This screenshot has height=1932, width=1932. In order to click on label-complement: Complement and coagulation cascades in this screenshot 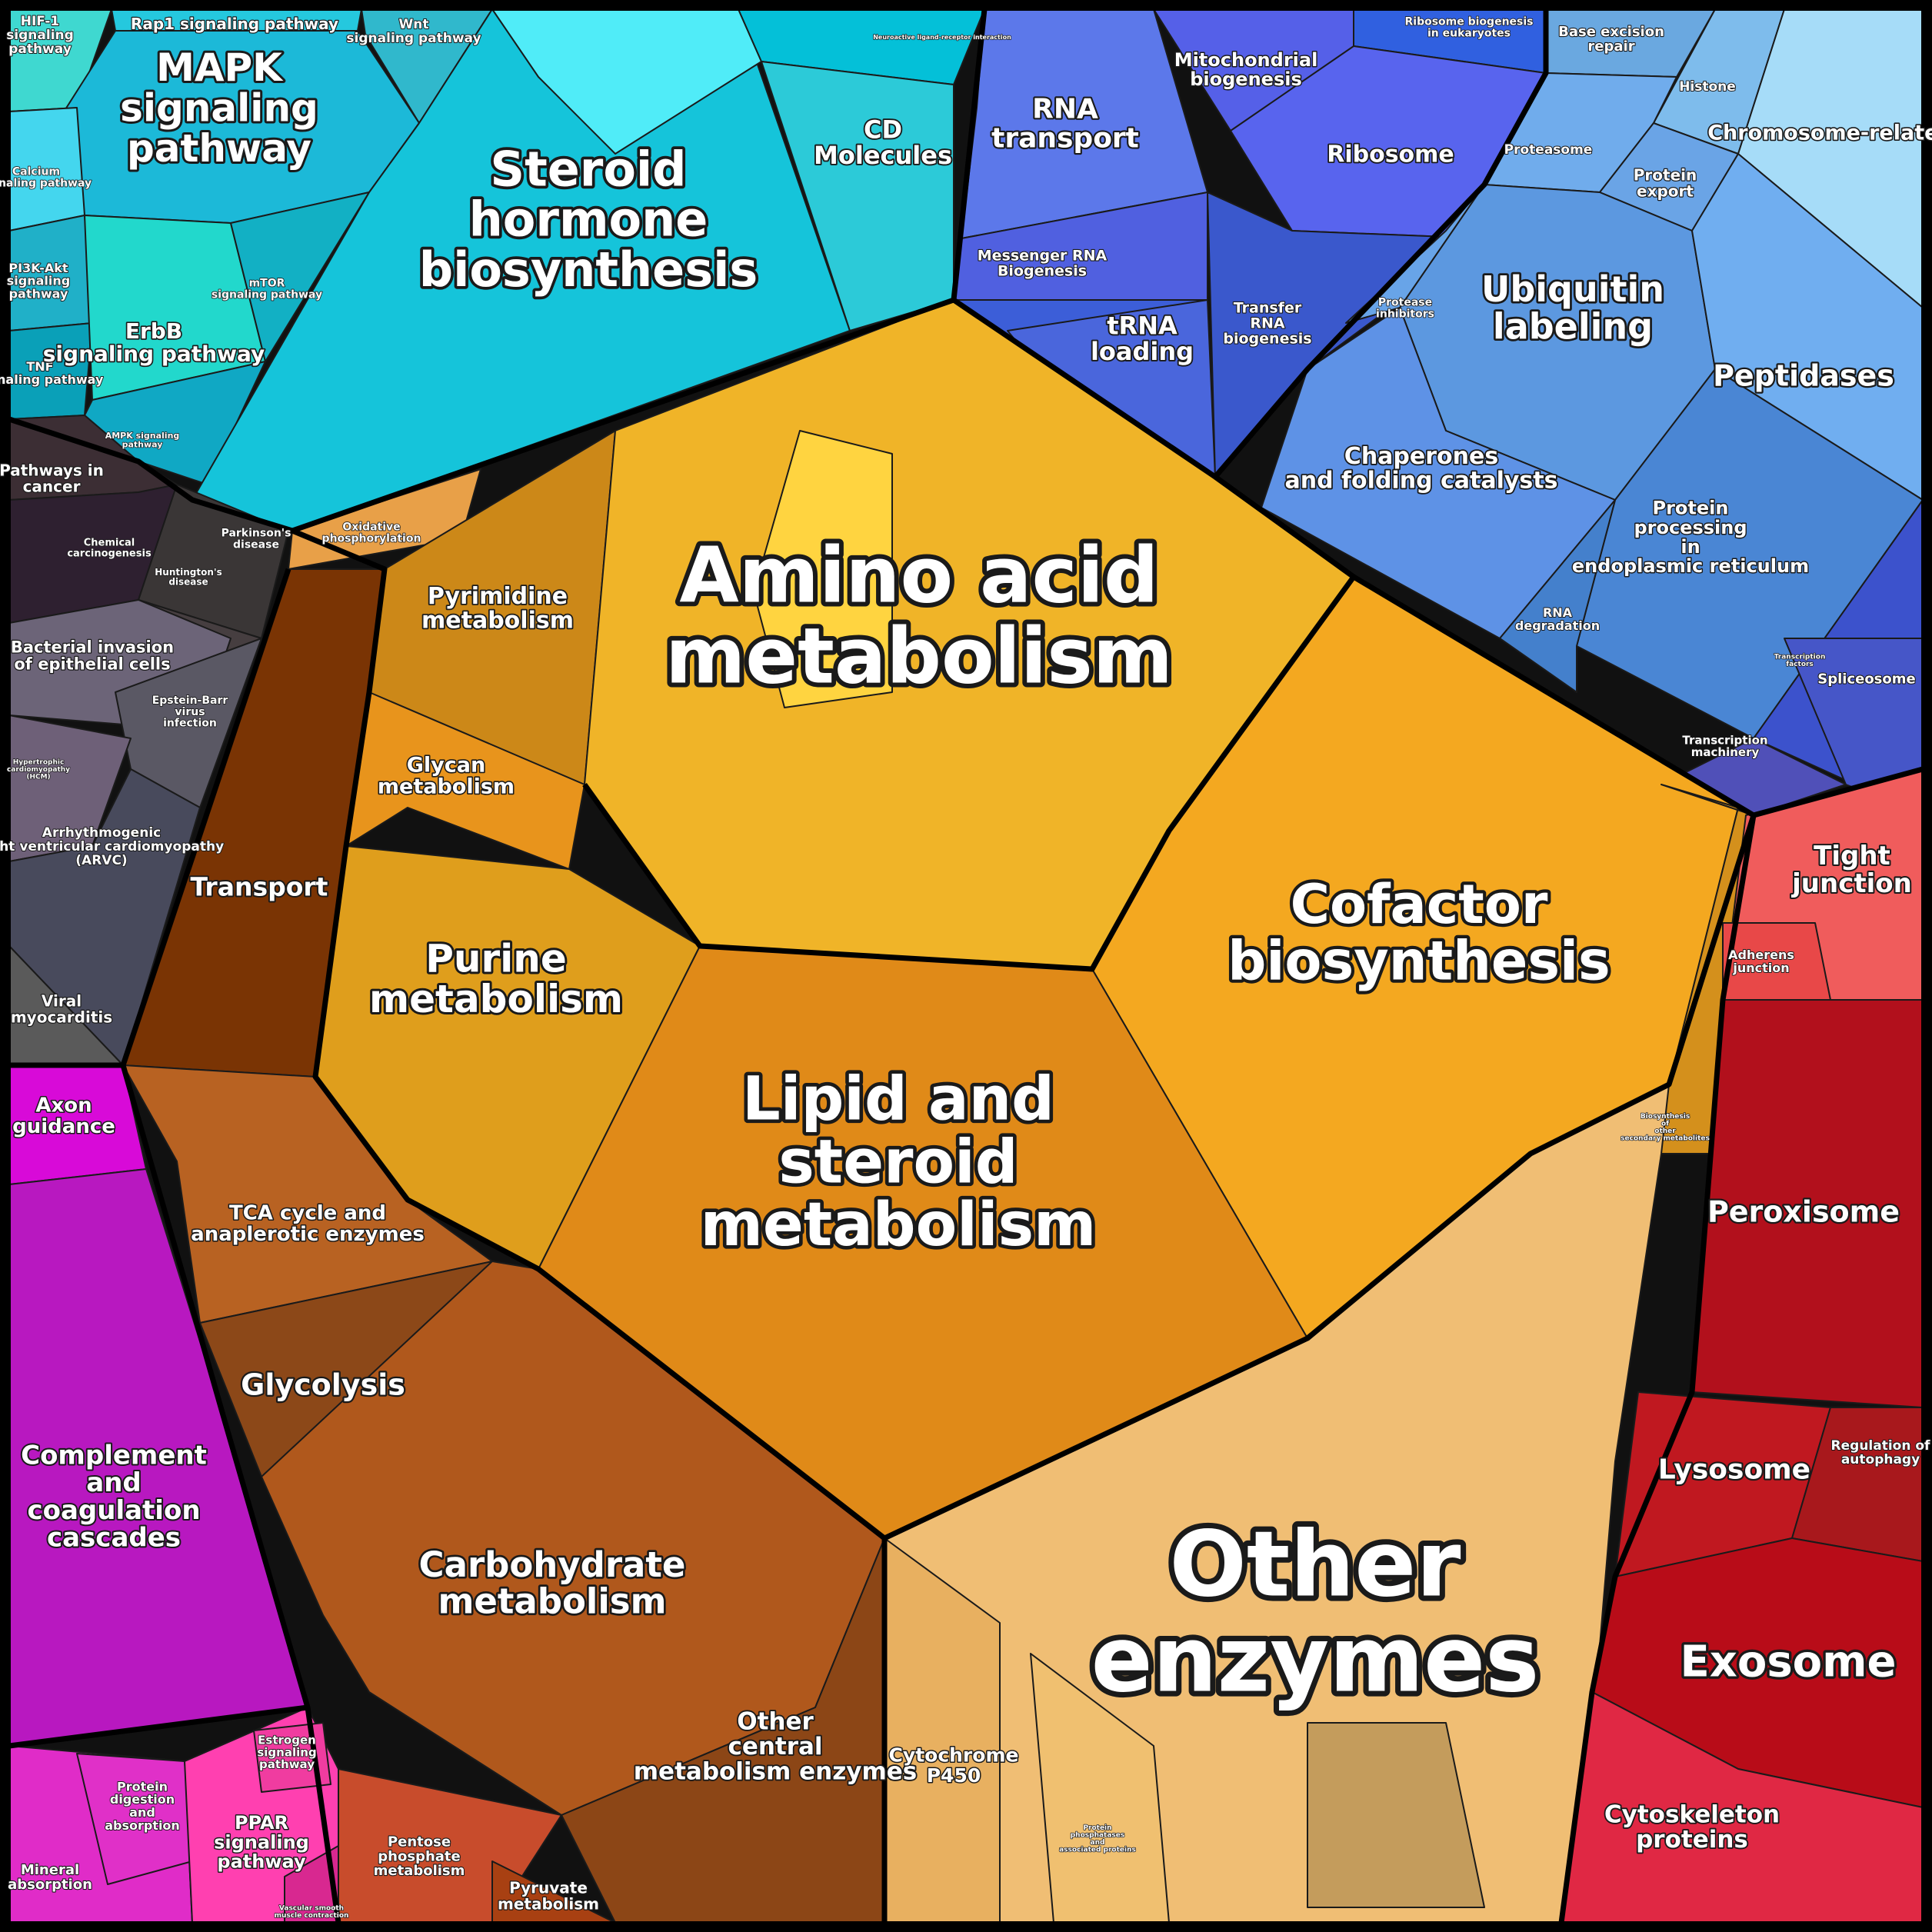, I will do `click(114, 1496)`.